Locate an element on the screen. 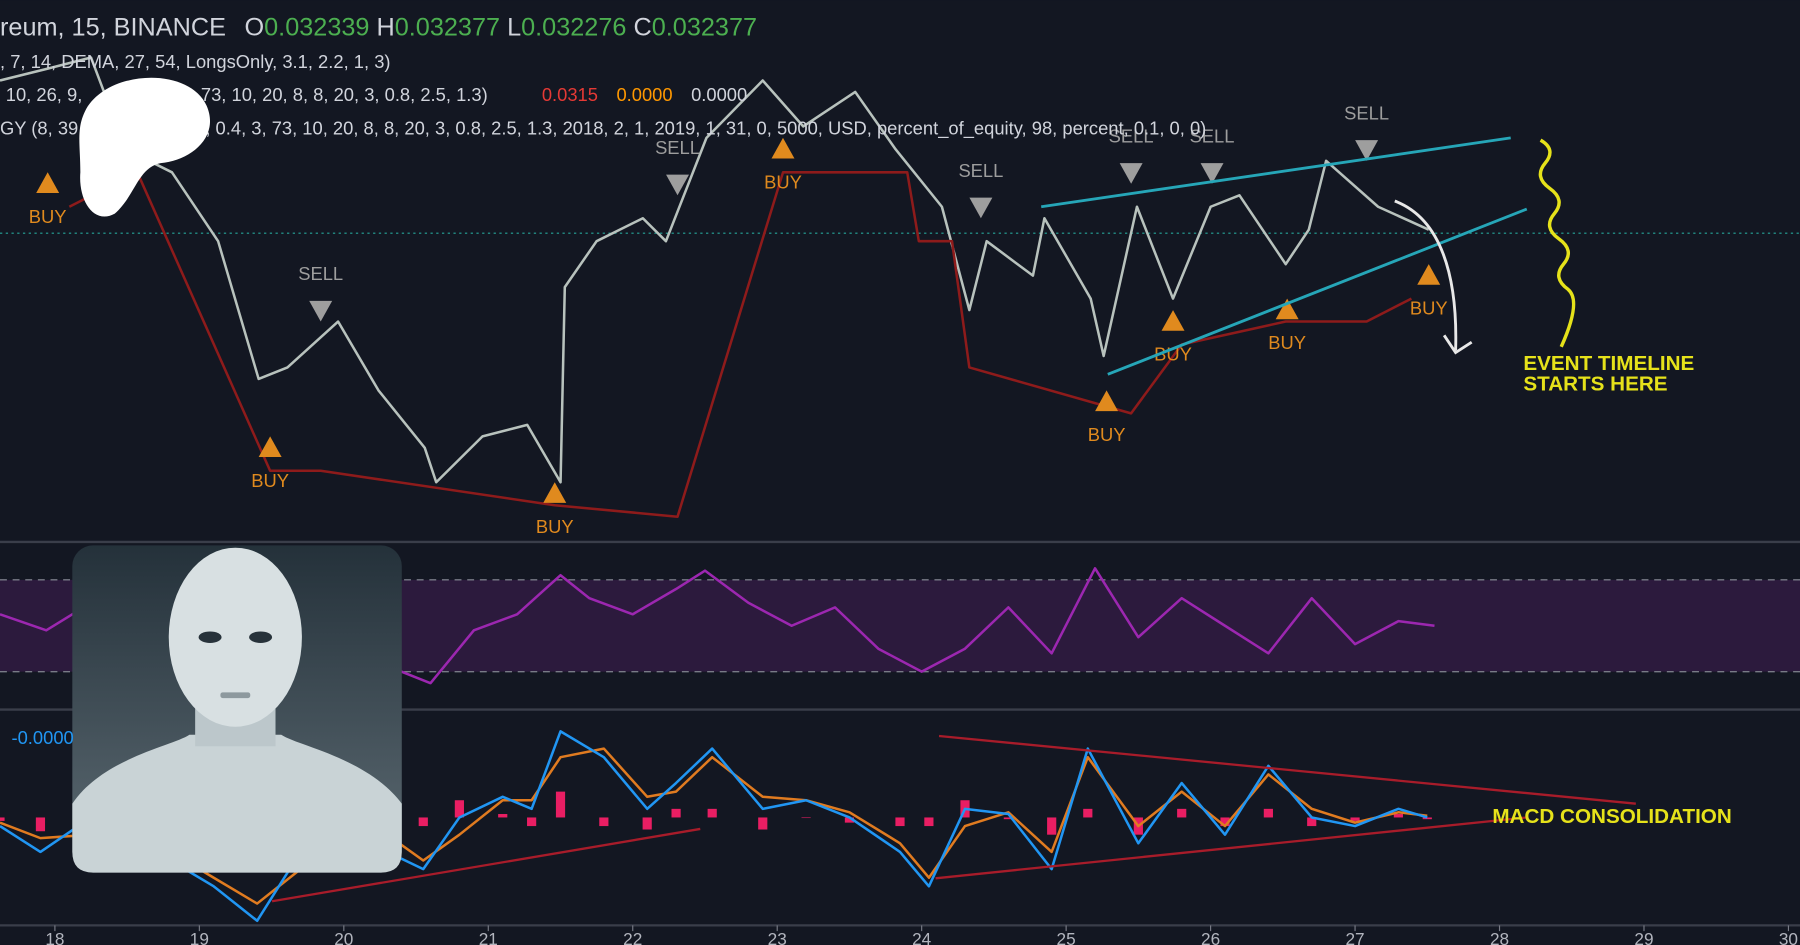 This screenshot has height=945, width=1800. x-tick-label: 22 is located at coordinates (632, 937).